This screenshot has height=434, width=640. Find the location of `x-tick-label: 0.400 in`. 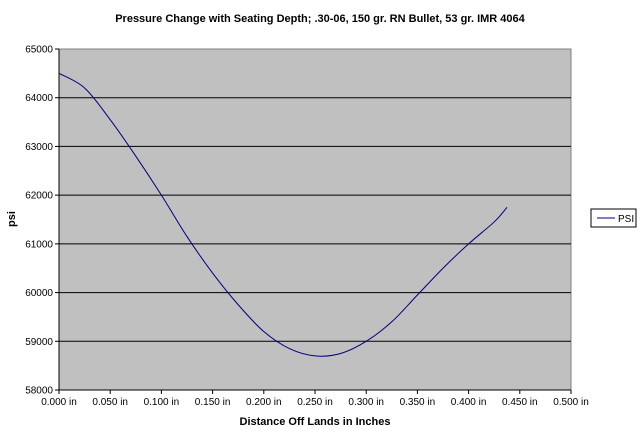

x-tick-label: 0.400 in is located at coordinates (469, 402).